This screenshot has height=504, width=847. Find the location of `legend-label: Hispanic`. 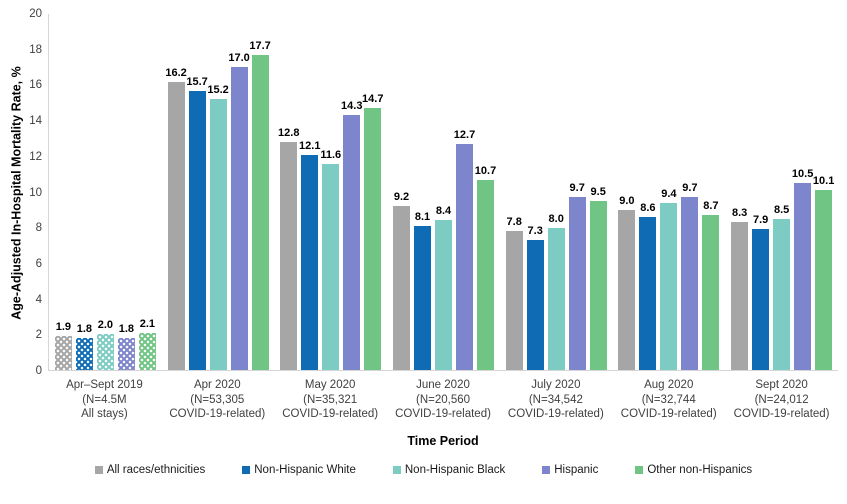

legend-label: Hispanic is located at coordinates (576, 470).